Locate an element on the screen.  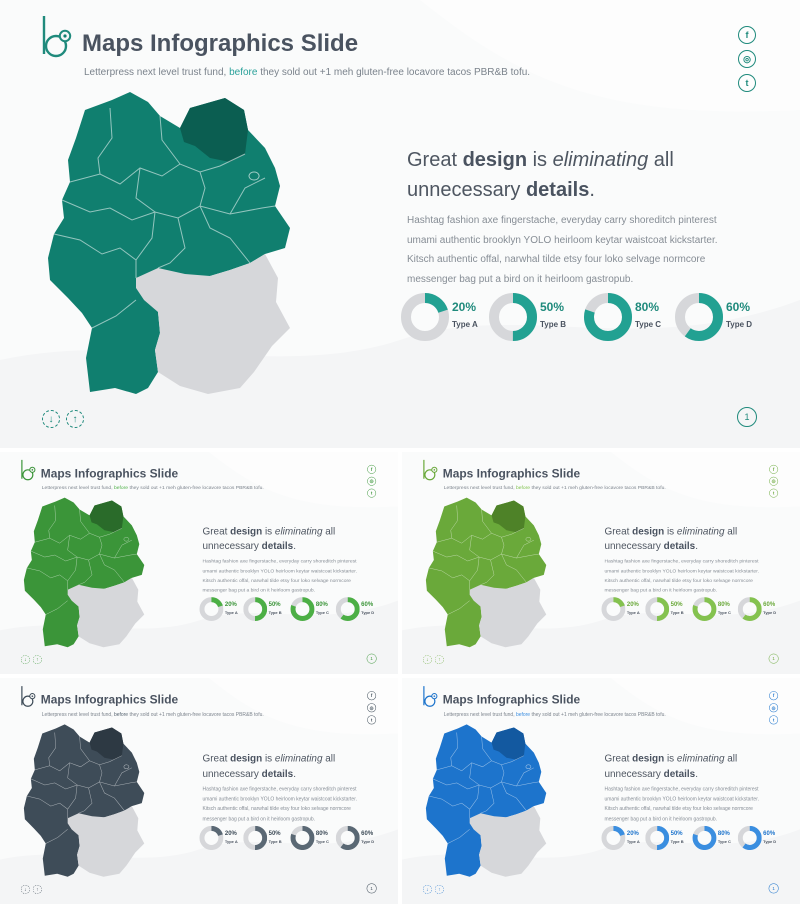
twitter-glyph: t is located at coordinates (371, 720).